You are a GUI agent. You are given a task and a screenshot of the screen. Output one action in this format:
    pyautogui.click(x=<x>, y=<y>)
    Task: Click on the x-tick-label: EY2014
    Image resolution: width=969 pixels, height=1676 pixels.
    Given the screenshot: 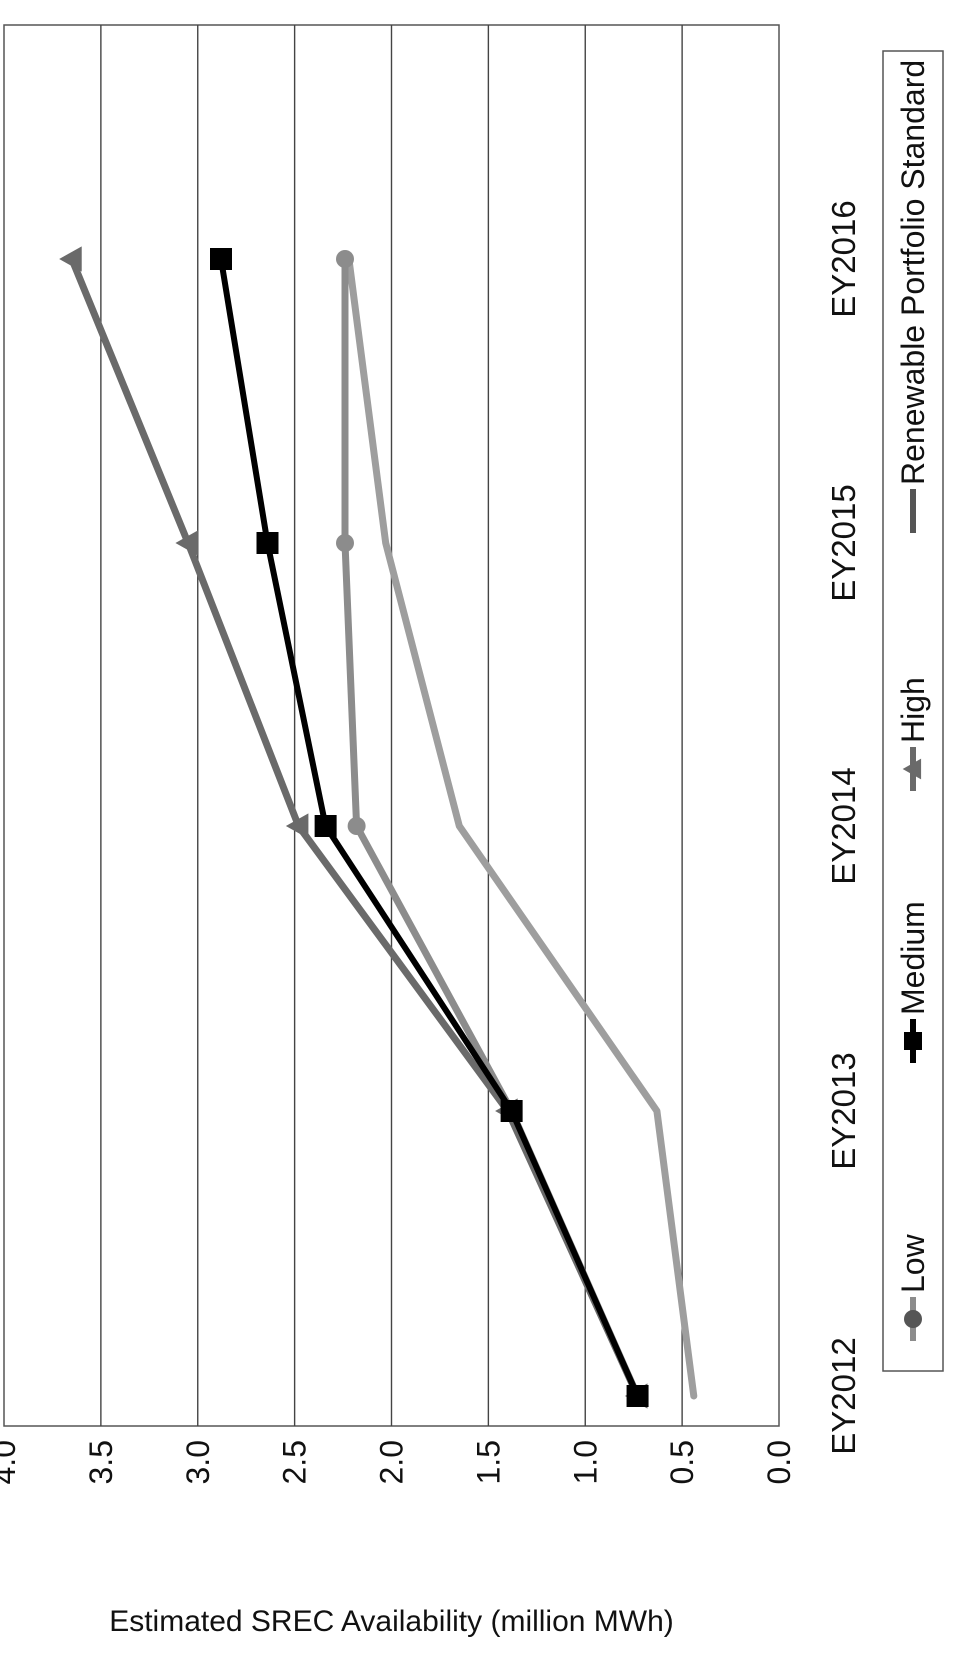 What is the action you would take?
    pyautogui.click(x=843, y=825)
    